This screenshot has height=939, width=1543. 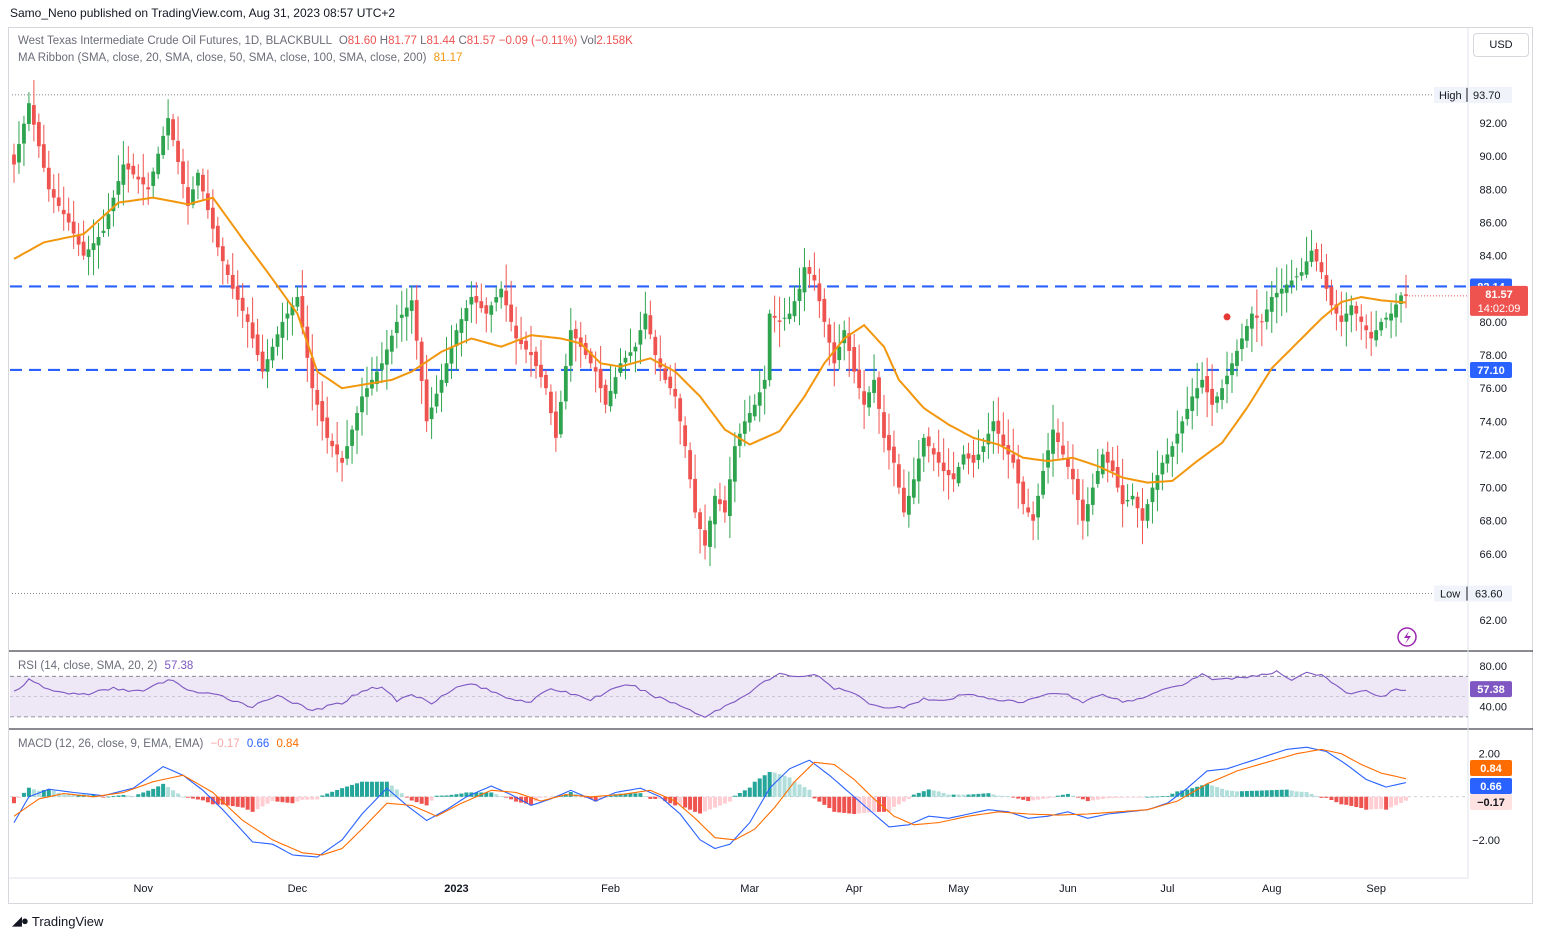 What do you see at coordinates (1450, 96) in the screenshot?
I see `high-label: High` at bounding box center [1450, 96].